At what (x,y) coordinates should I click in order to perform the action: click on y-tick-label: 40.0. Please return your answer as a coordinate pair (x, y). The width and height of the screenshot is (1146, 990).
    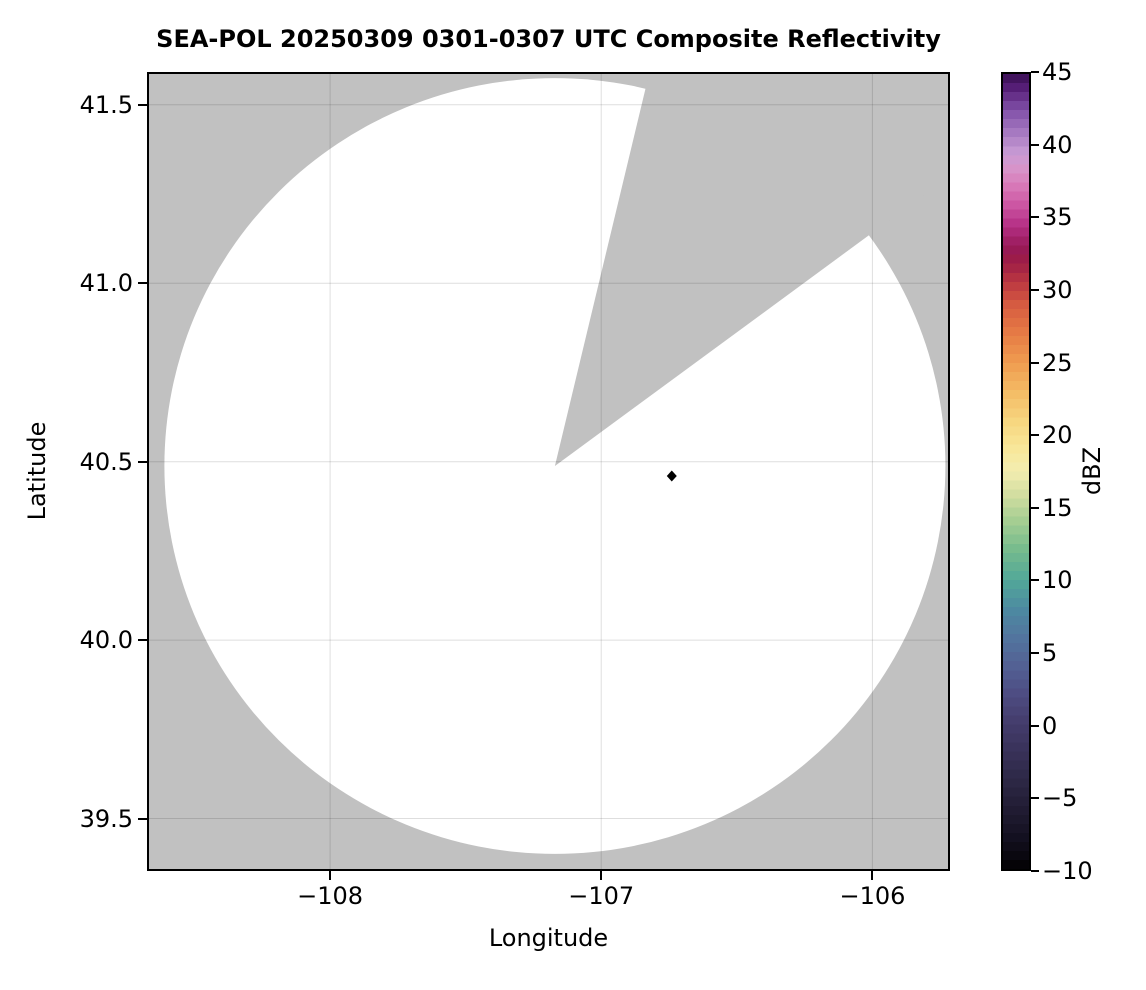
    Looking at the image, I should click on (106, 640).